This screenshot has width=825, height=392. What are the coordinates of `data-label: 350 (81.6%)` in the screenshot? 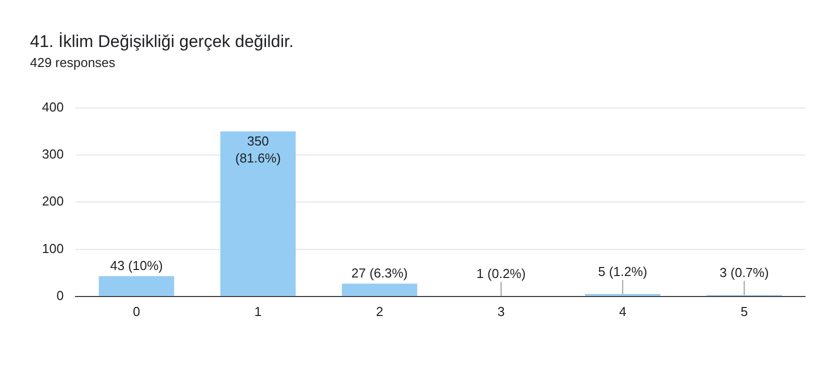 It's located at (258, 149).